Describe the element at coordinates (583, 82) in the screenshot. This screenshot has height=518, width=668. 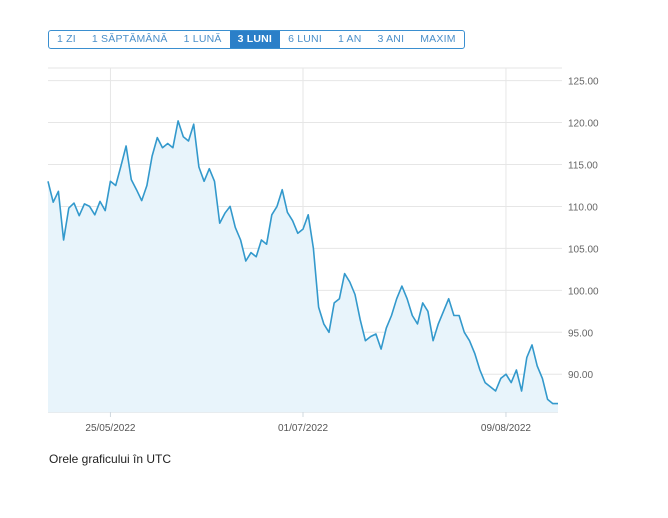
I see `y-tick-label: 125.00` at that location.